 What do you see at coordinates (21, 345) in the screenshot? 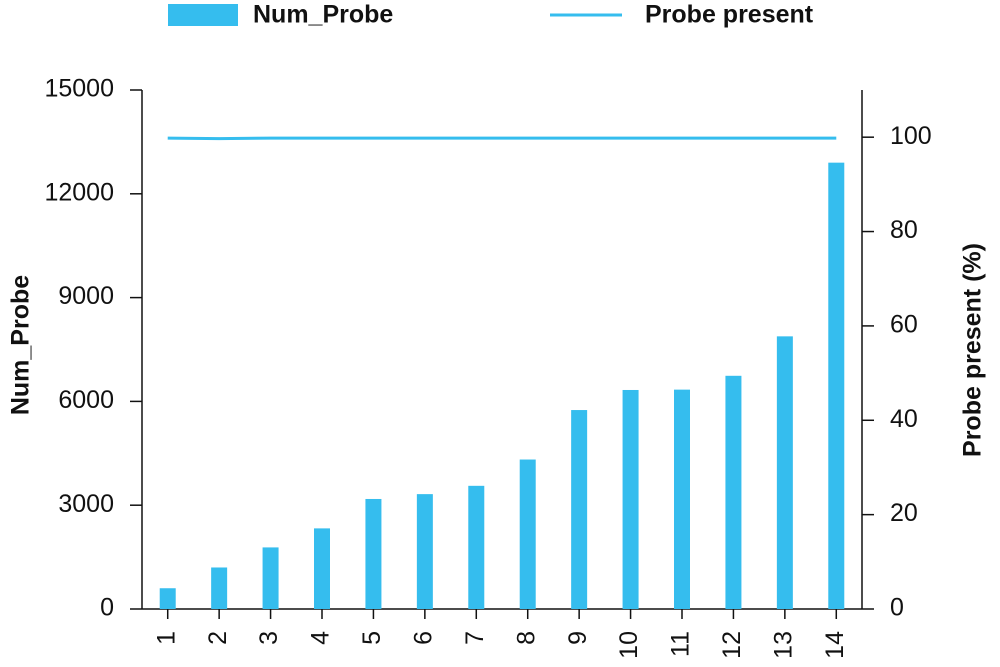
I see `y-axis-label: Num_Probe` at bounding box center [21, 345].